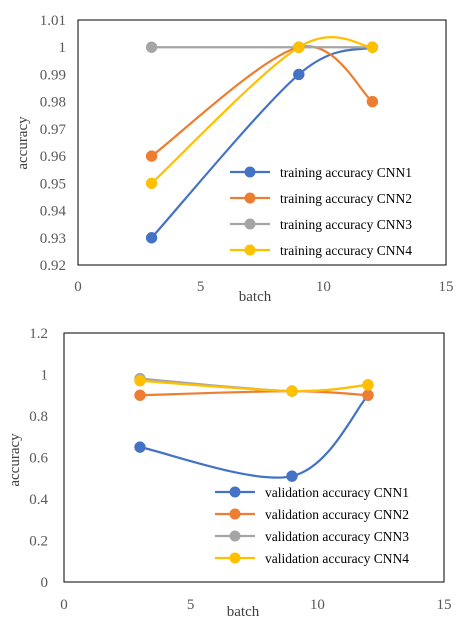 This screenshot has width=474, height=630. I want to click on legend-item: training accuracy CNN4, so click(321, 250).